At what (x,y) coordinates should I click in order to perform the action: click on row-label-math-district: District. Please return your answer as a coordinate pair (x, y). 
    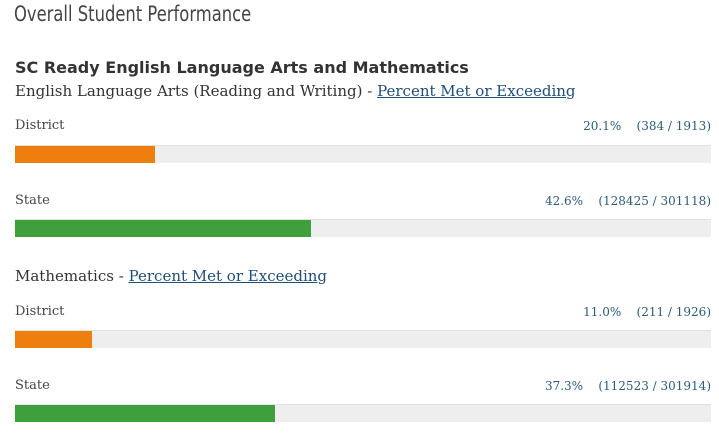
    Looking at the image, I should click on (40, 311).